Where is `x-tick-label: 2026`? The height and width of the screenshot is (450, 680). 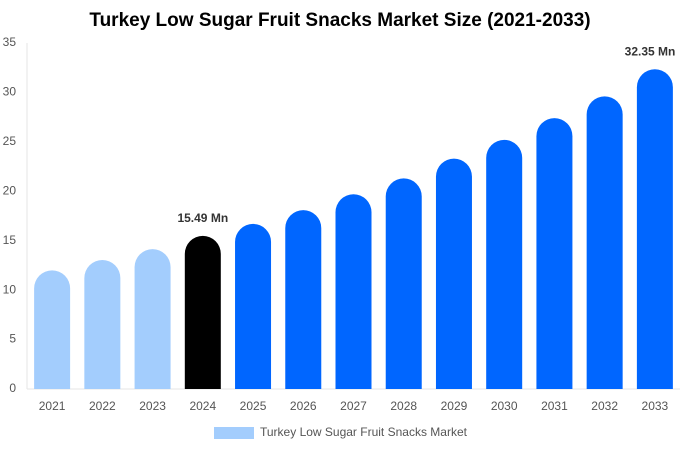 x-tick-label: 2026 is located at coordinates (303, 406).